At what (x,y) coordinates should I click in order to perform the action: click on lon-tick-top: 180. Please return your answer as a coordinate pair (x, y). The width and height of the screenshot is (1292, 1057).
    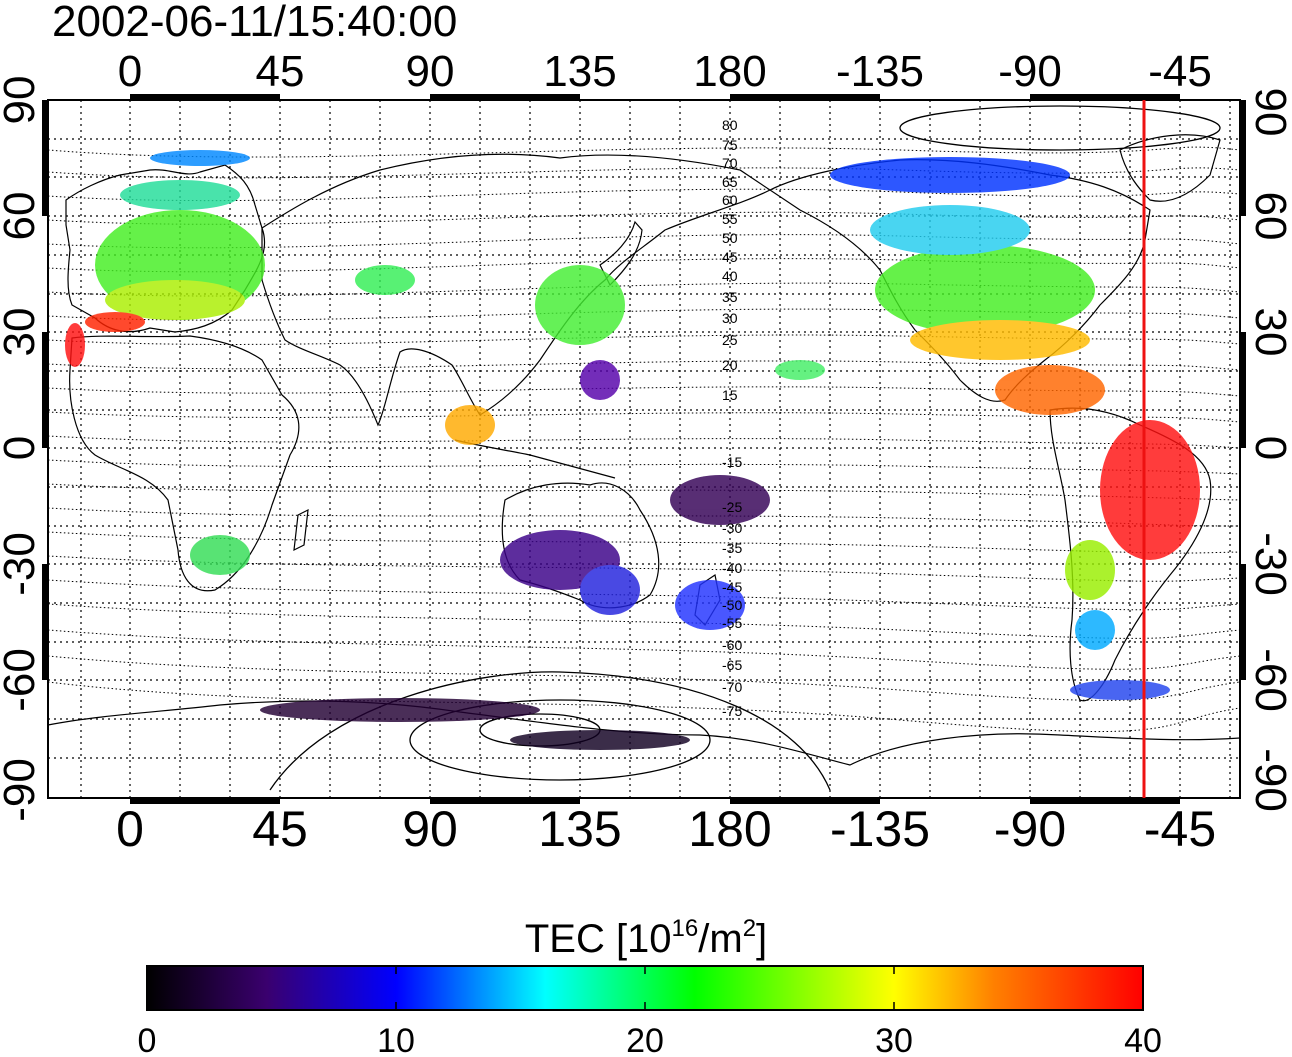
    Looking at the image, I should click on (729, 71).